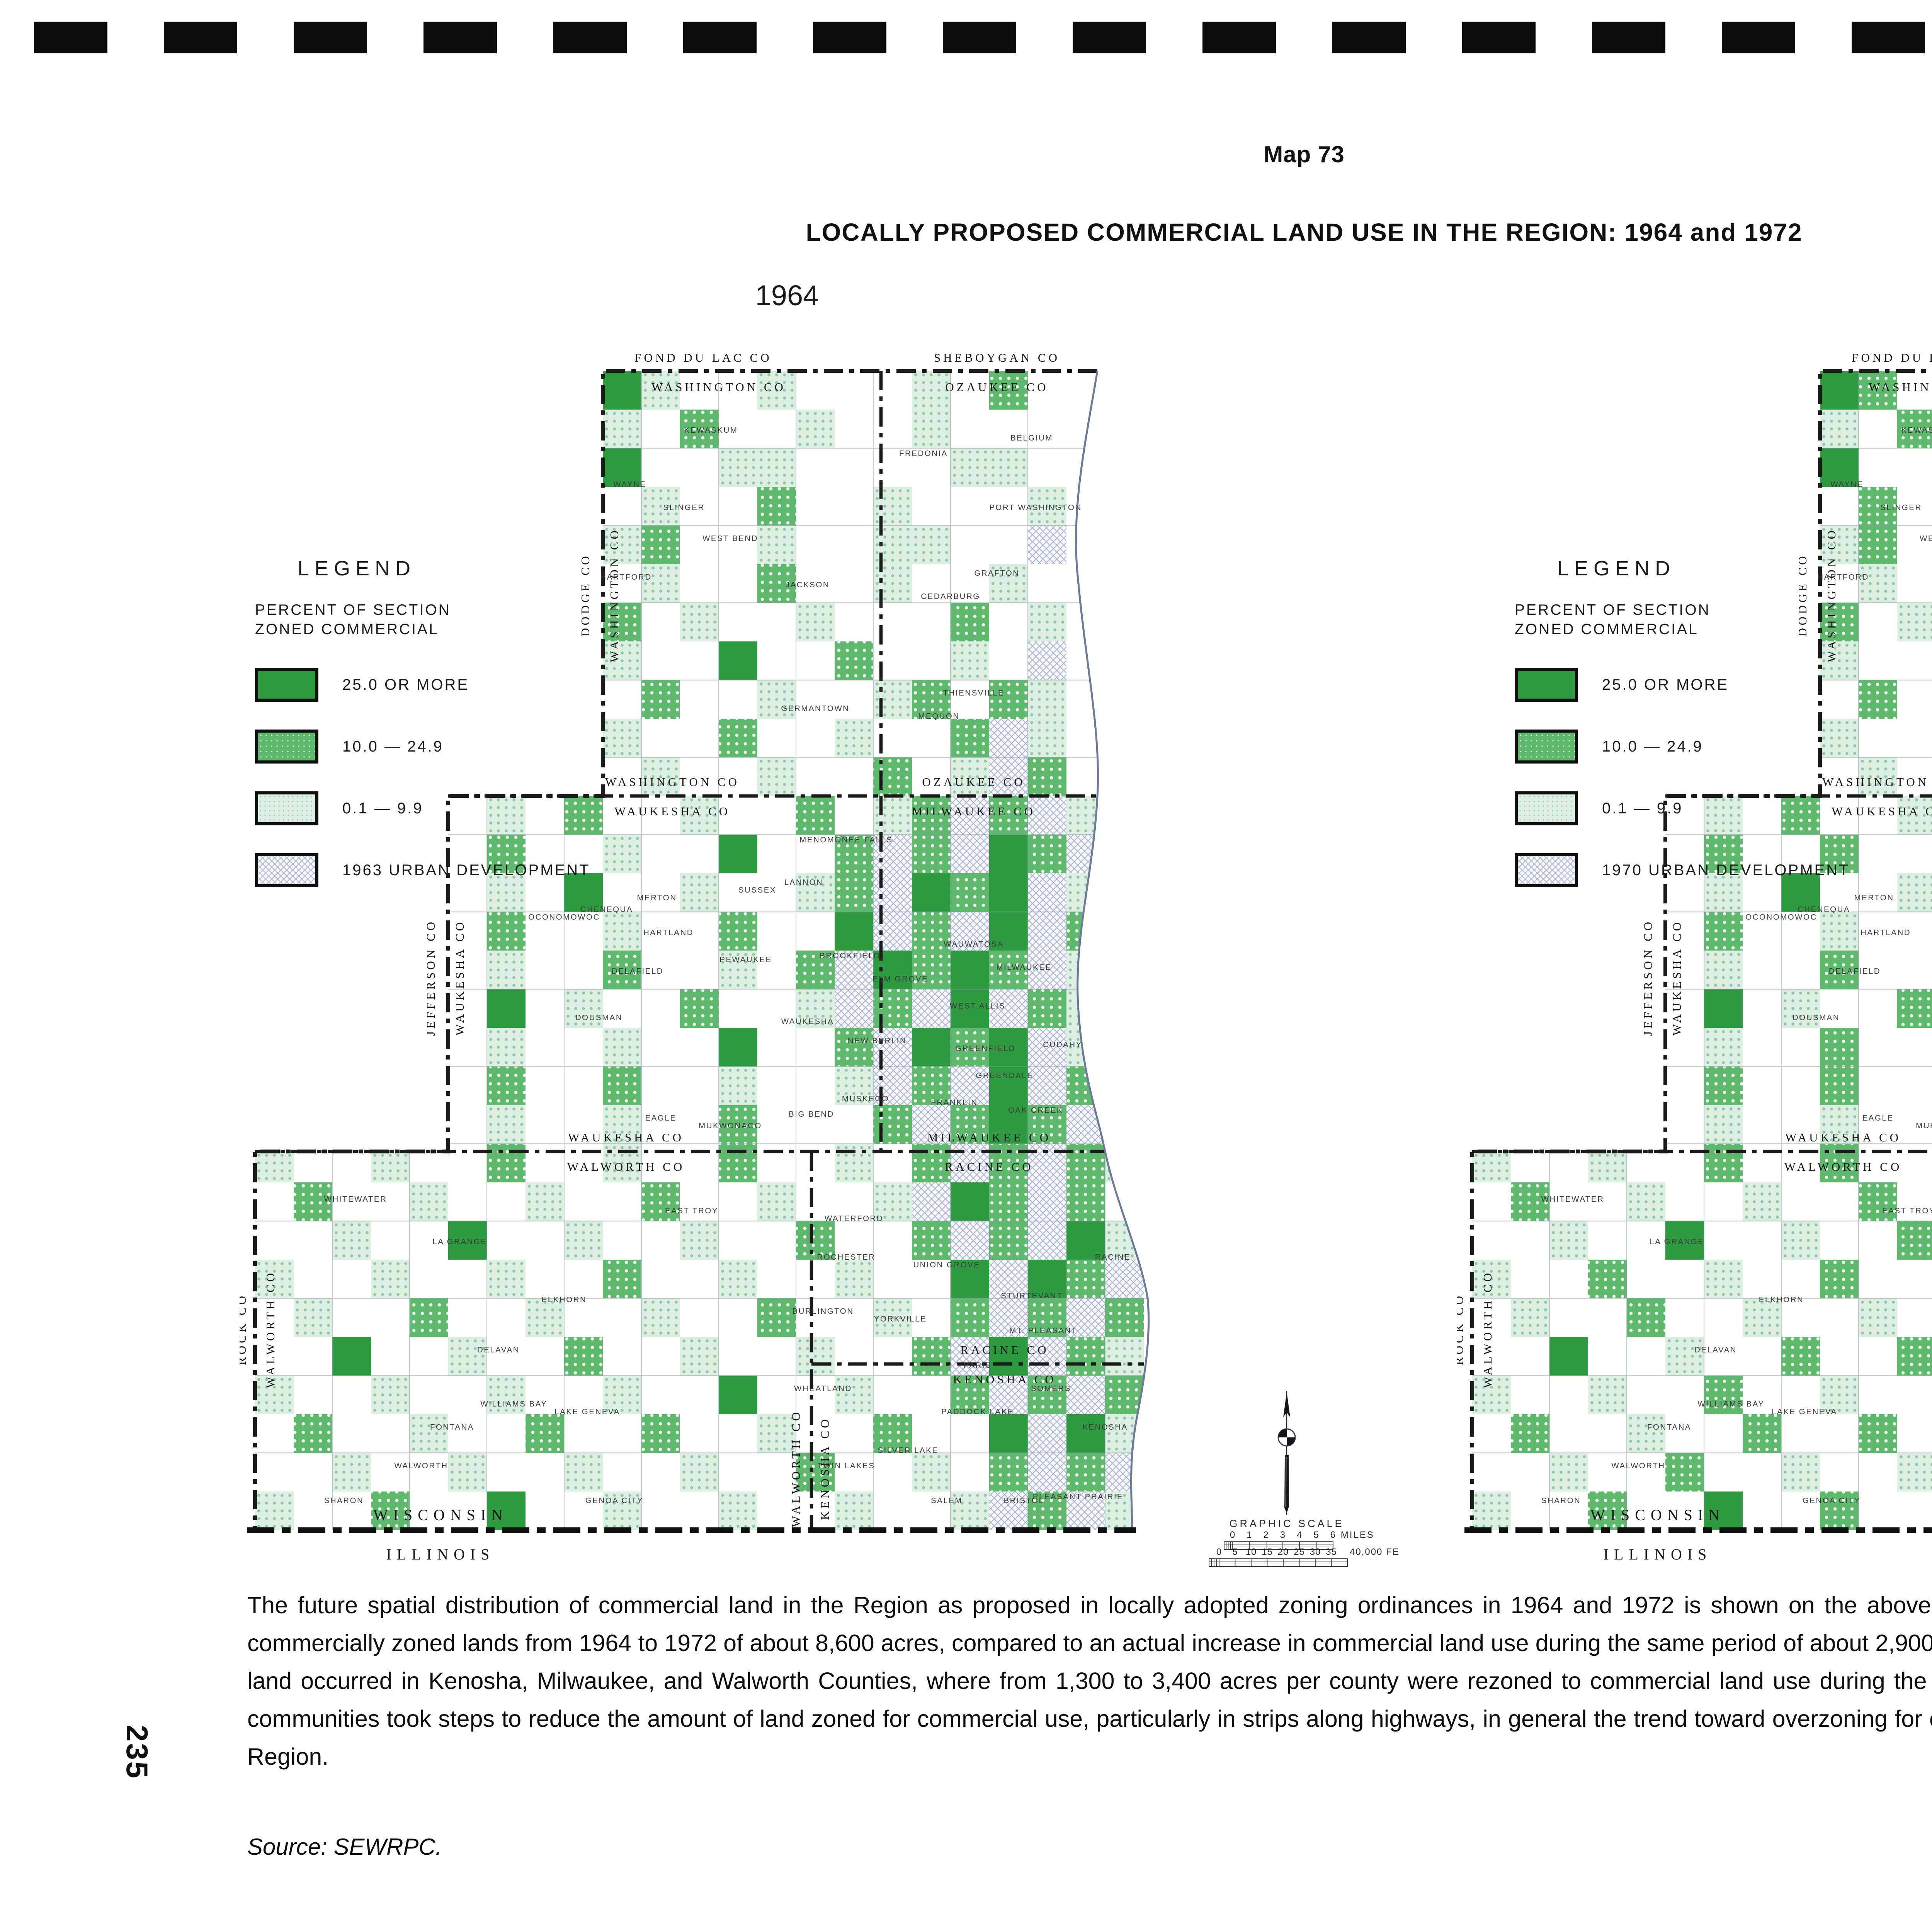  What do you see at coordinates (974, 693) in the screenshot?
I see `svg-text: THIENSVILLE` at bounding box center [974, 693].